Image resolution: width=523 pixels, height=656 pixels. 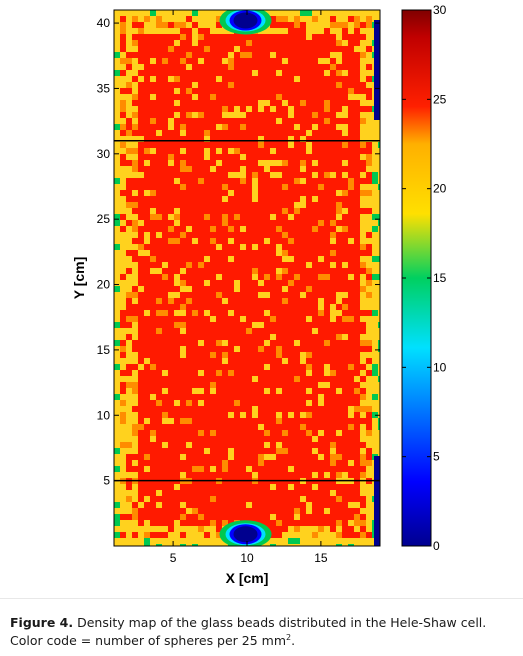 What do you see at coordinates (42, 622) in the screenshot?
I see `figure-label: Figure 4.` at bounding box center [42, 622].